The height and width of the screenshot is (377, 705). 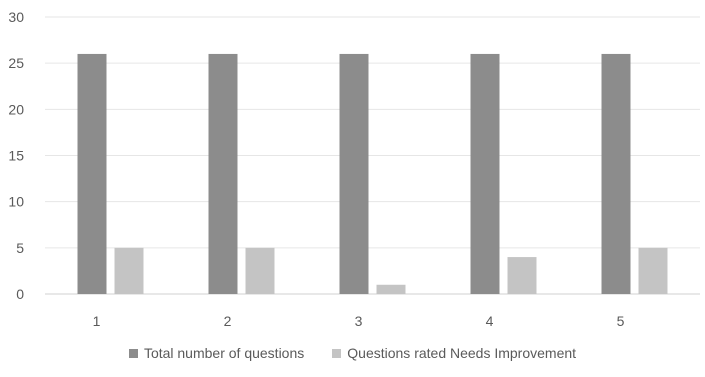 I want to click on x-tick-label: 3, so click(x=359, y=321).